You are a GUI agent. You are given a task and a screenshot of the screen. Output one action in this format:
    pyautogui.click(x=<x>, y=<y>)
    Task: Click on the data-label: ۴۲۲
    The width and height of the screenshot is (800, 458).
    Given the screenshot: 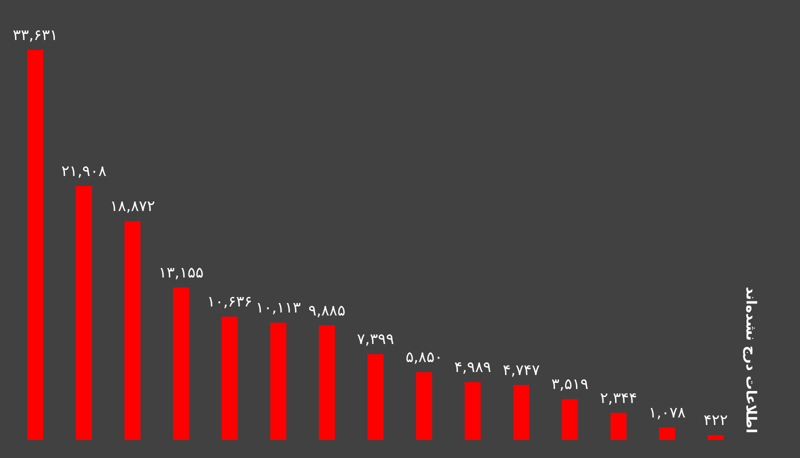 What is the action you would take?
    pyautogui.click(x=716, y=420)
    